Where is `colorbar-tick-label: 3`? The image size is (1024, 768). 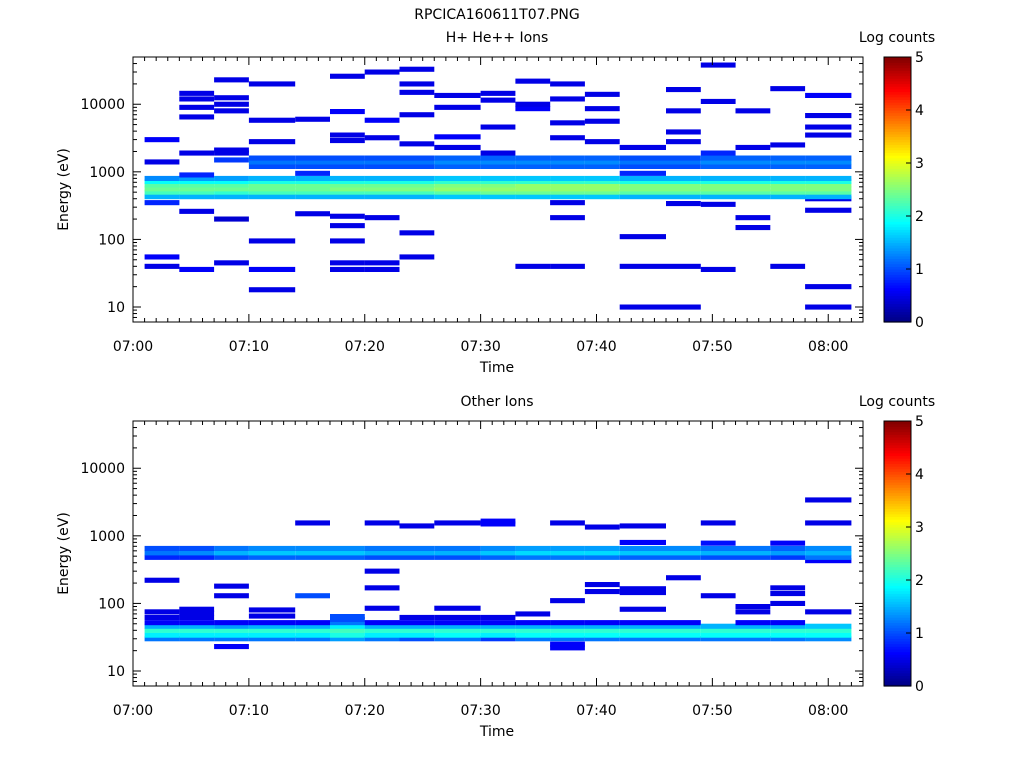 colorbar-tick-label: 3 is located at coordinates (919, 164).